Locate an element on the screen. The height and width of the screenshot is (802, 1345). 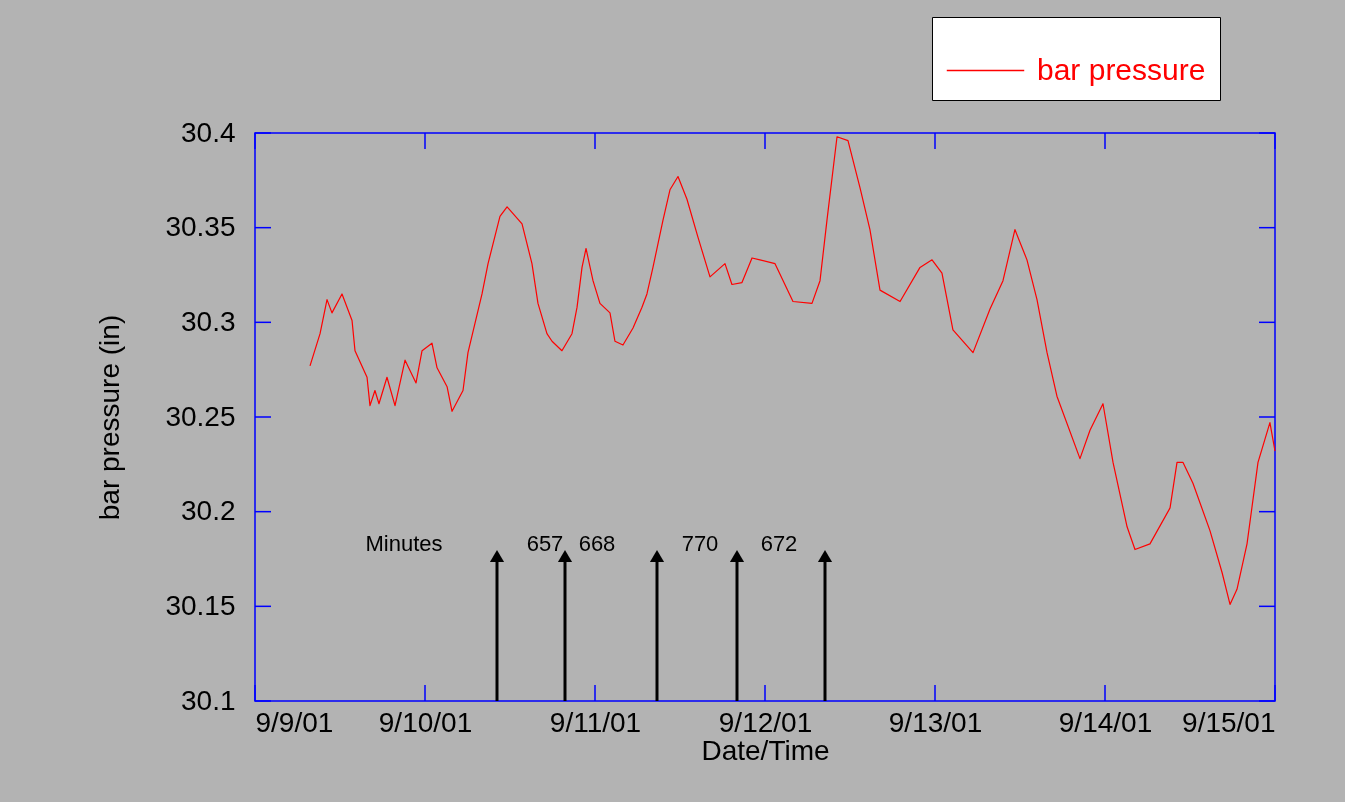
x-tick-label: 9/15/01 is located at coordinates (1229, 722).